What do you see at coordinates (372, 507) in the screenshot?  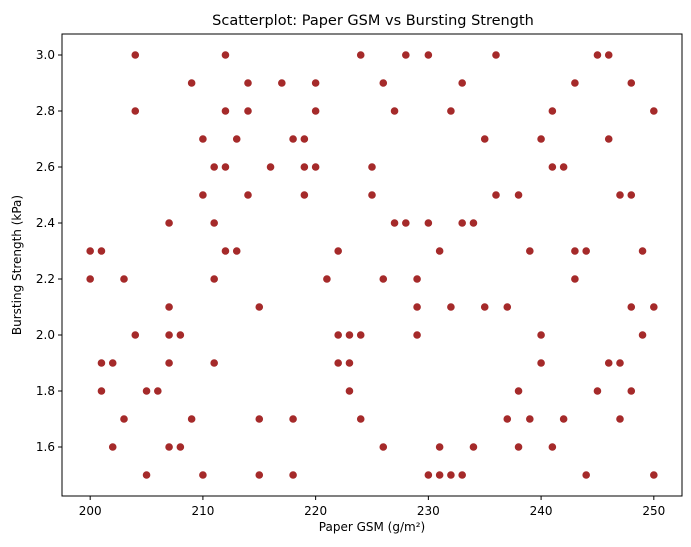 I see `x-axis: 200 210 220 230 240 250` at bounding box center [372, 507].